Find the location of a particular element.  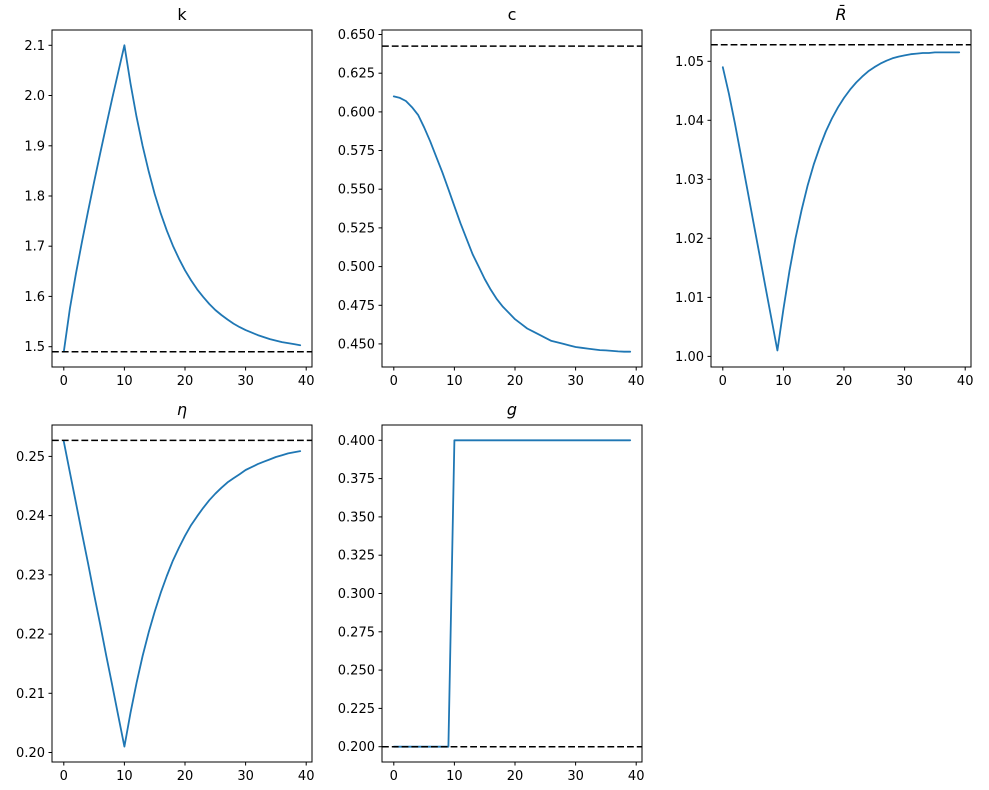

y-tick-label: 0.25 is located at coordinates (30, 457).